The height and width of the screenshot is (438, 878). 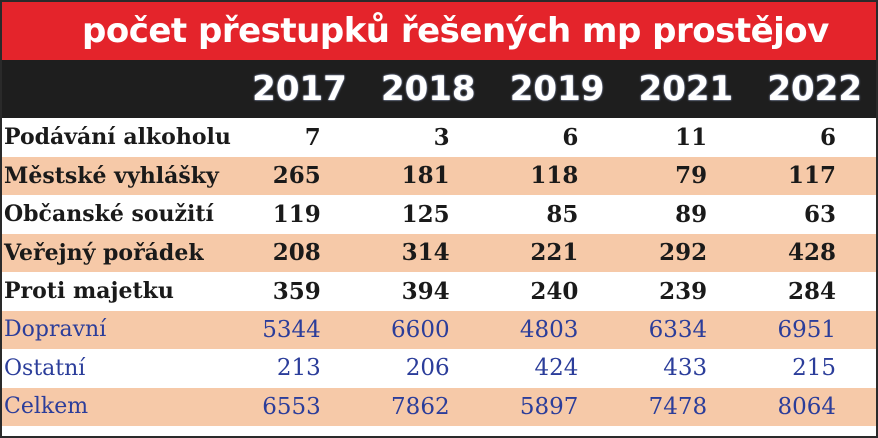 What do you see at coordinates (299, 89) in the screenshot?
I see `year-header: 2017` at bounding box center [299, 89].